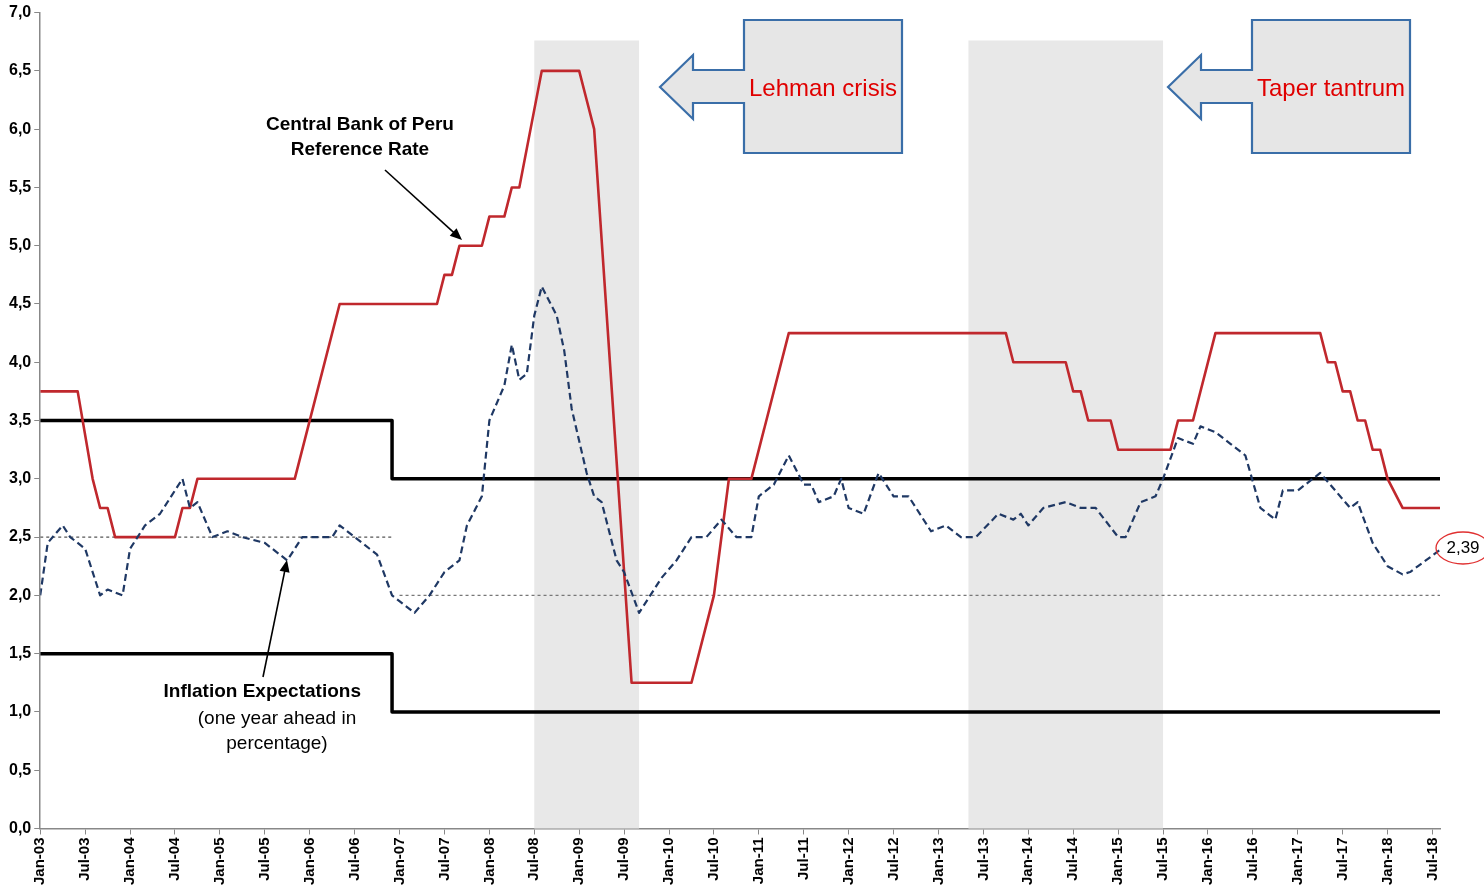 Image resolution: width=1484 pixels, height=892 pixels. I want to click on x-tick-label: Jan-16, so click(1207, 861).